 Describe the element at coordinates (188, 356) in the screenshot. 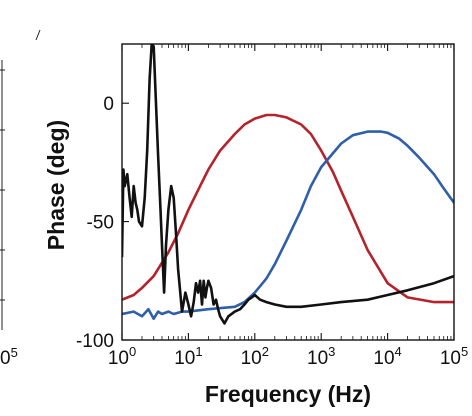

I see `x-tick-label: 10¹` at that location.